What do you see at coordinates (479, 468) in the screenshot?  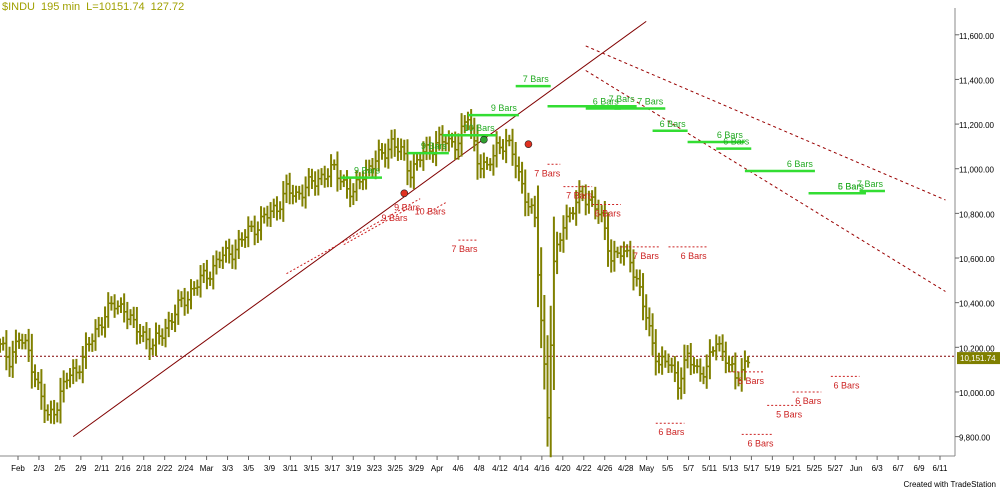 I see `x-tick-label: 4/8` at bounding box center [479, 468].